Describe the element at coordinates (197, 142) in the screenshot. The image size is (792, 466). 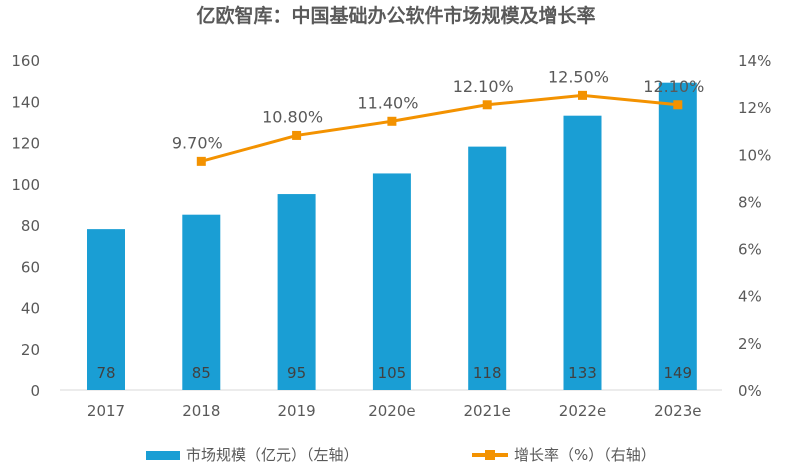
I see `growth-data-label: 9.70%` at that location.